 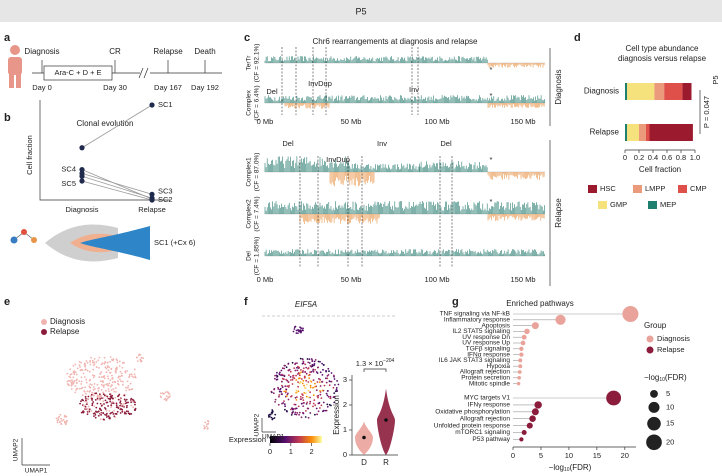 What do you see at coordinates (168, 51) in the screenshot?
I see `event-label: Relapse` at bounding box center [168, 51].